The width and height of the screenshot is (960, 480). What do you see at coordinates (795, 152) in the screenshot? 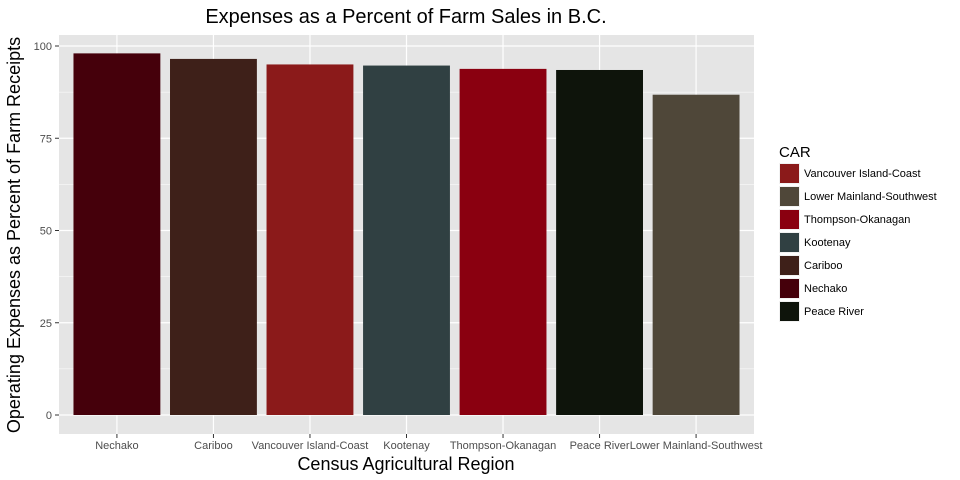
I see `legend-title: CAR` at bounding box center [795, 152].